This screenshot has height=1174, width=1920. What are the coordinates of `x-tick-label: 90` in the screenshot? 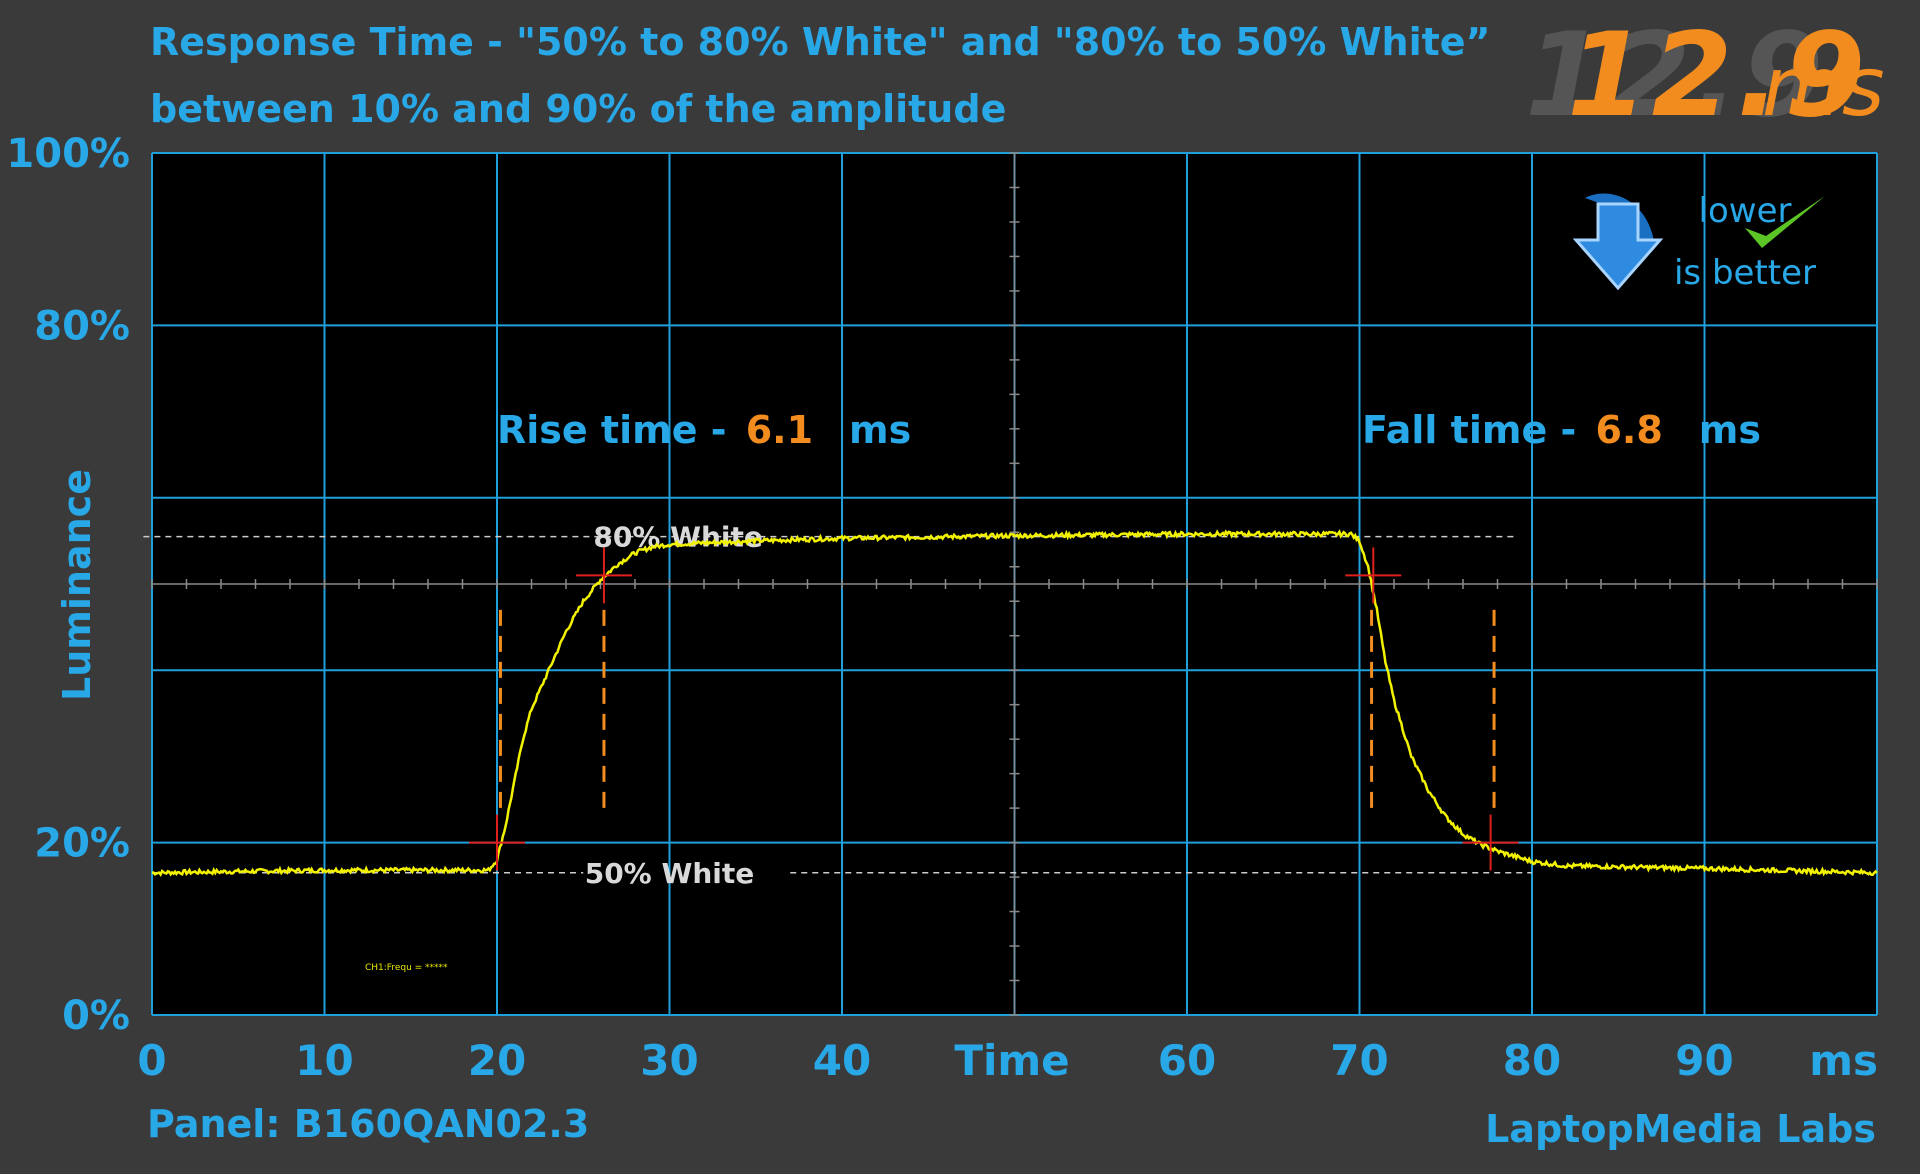 It's located at (1704, 1060).